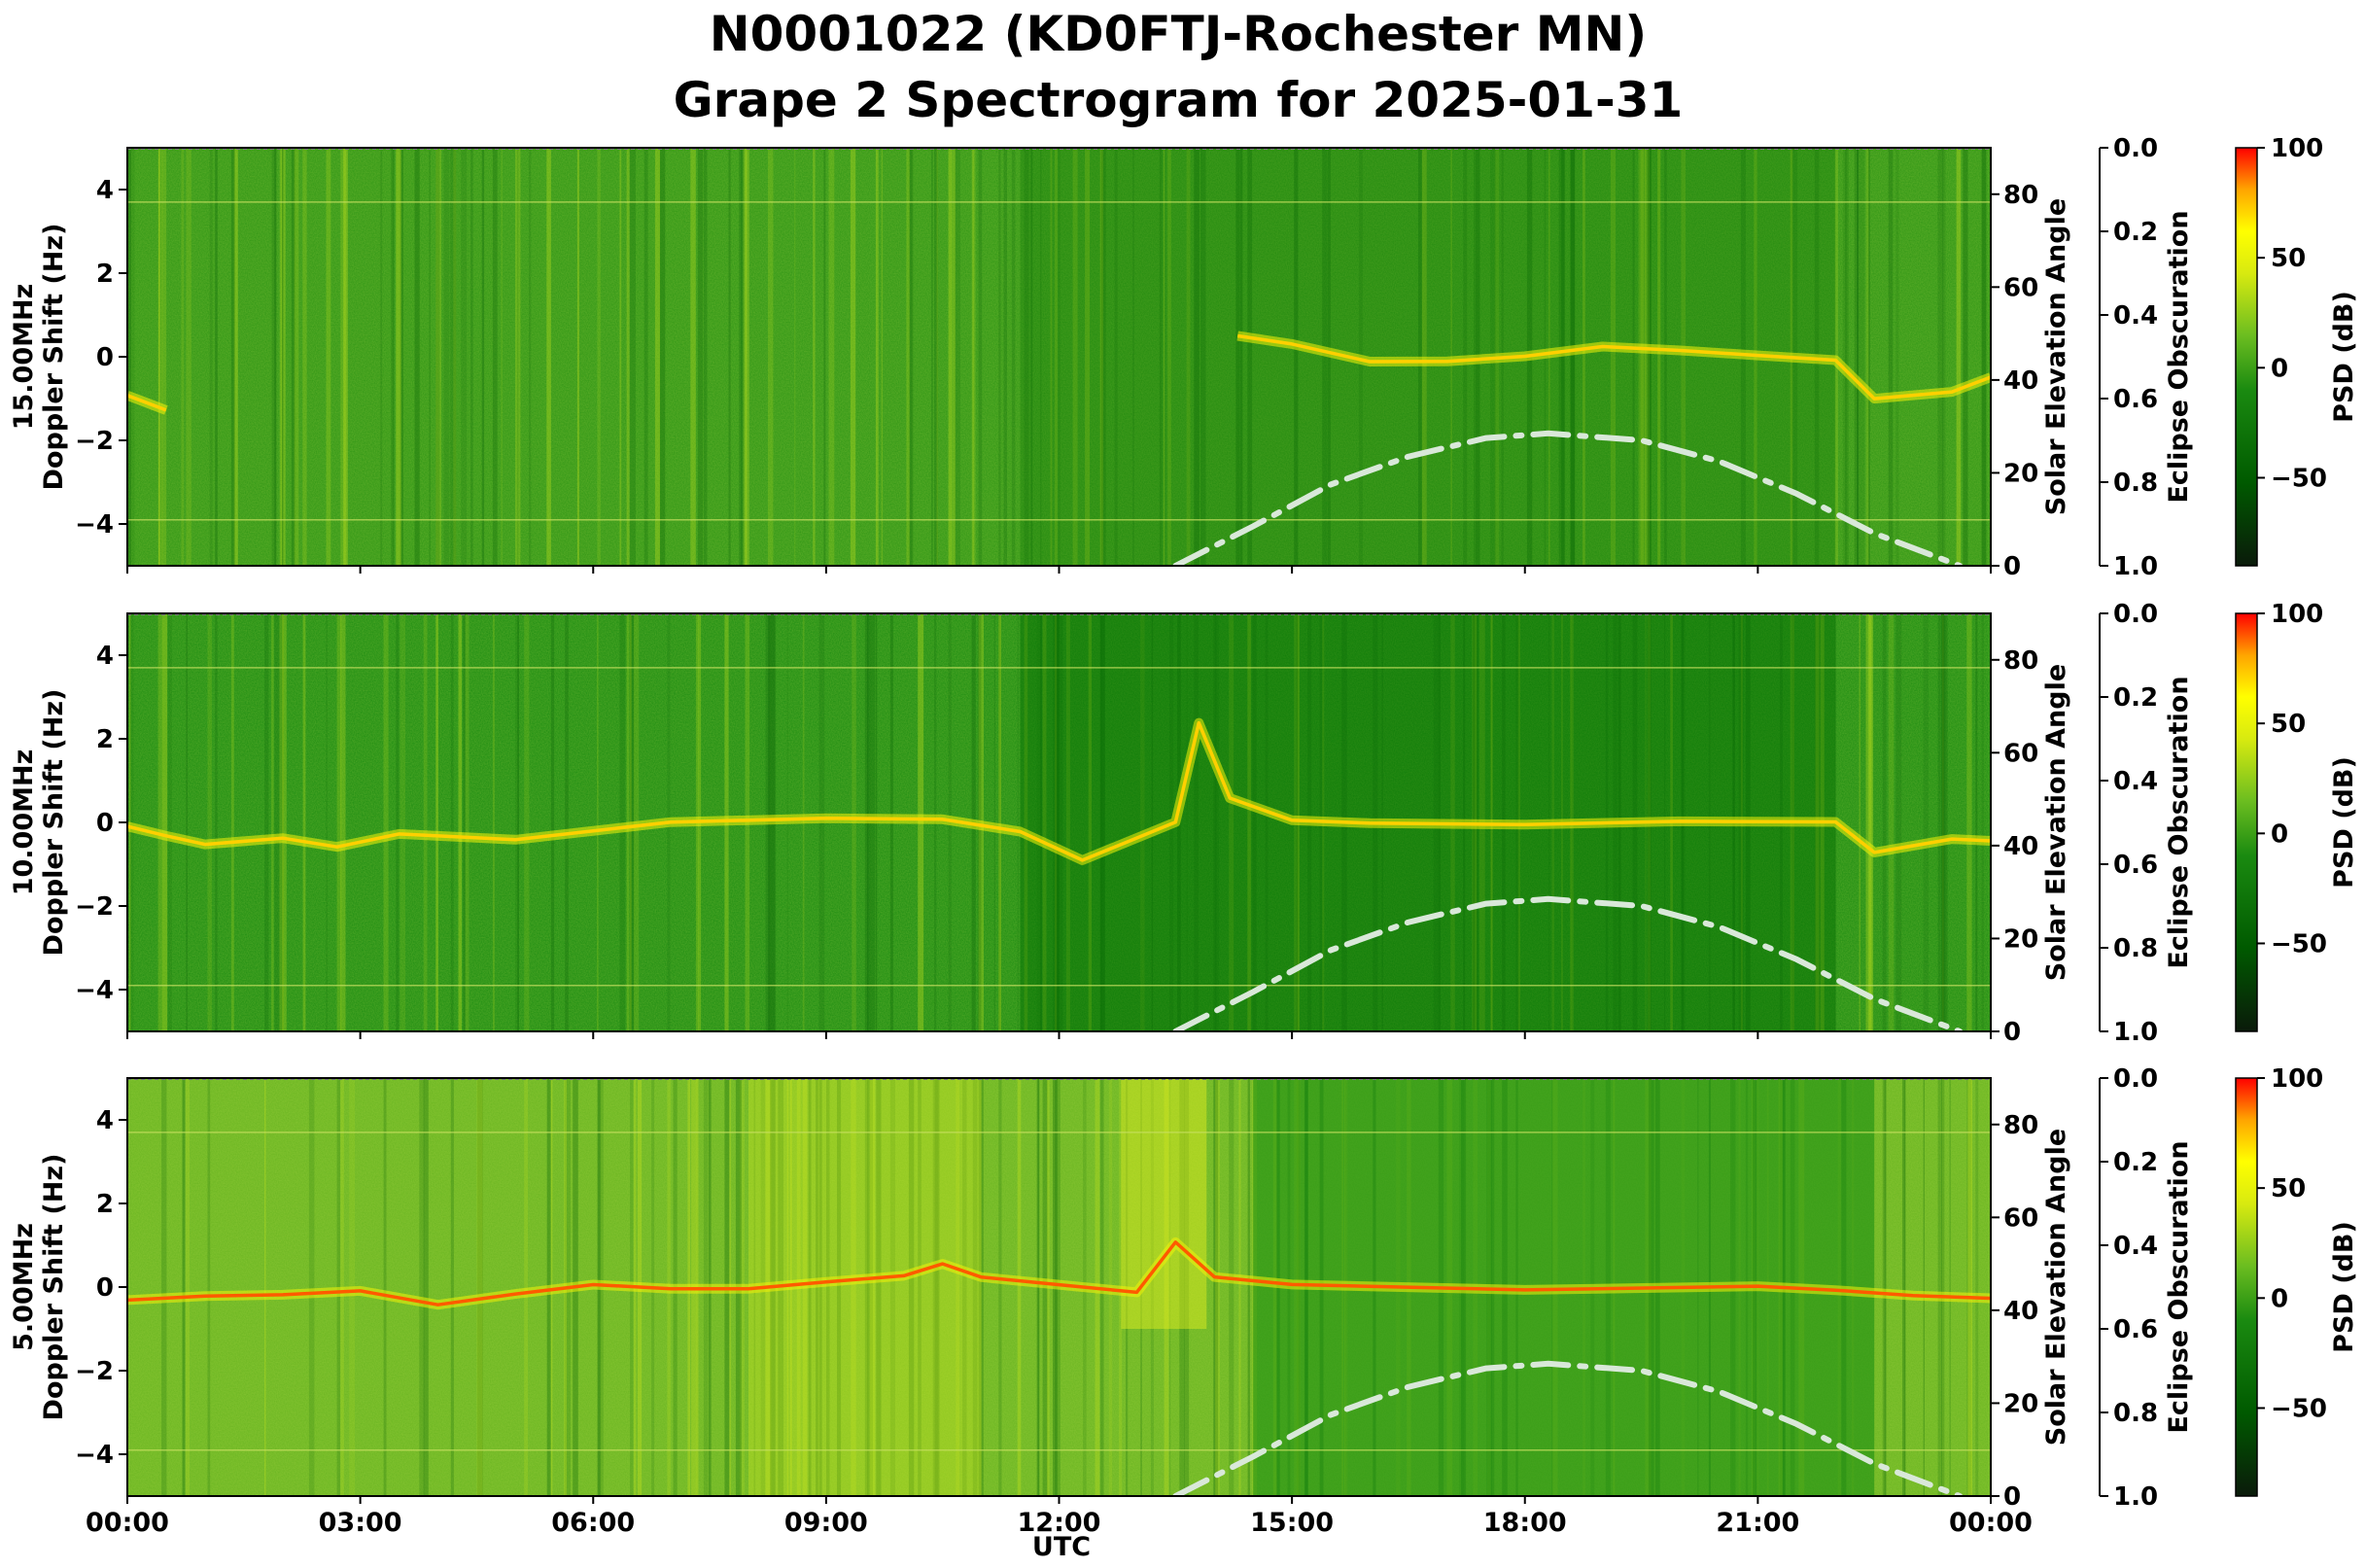 The height and width of the screenshot is (1568, 2365). What do you see at coordinates (2021, 195) in the screenshot?
I see `right-tick-label: 80` at bounding box center [2021, 195].